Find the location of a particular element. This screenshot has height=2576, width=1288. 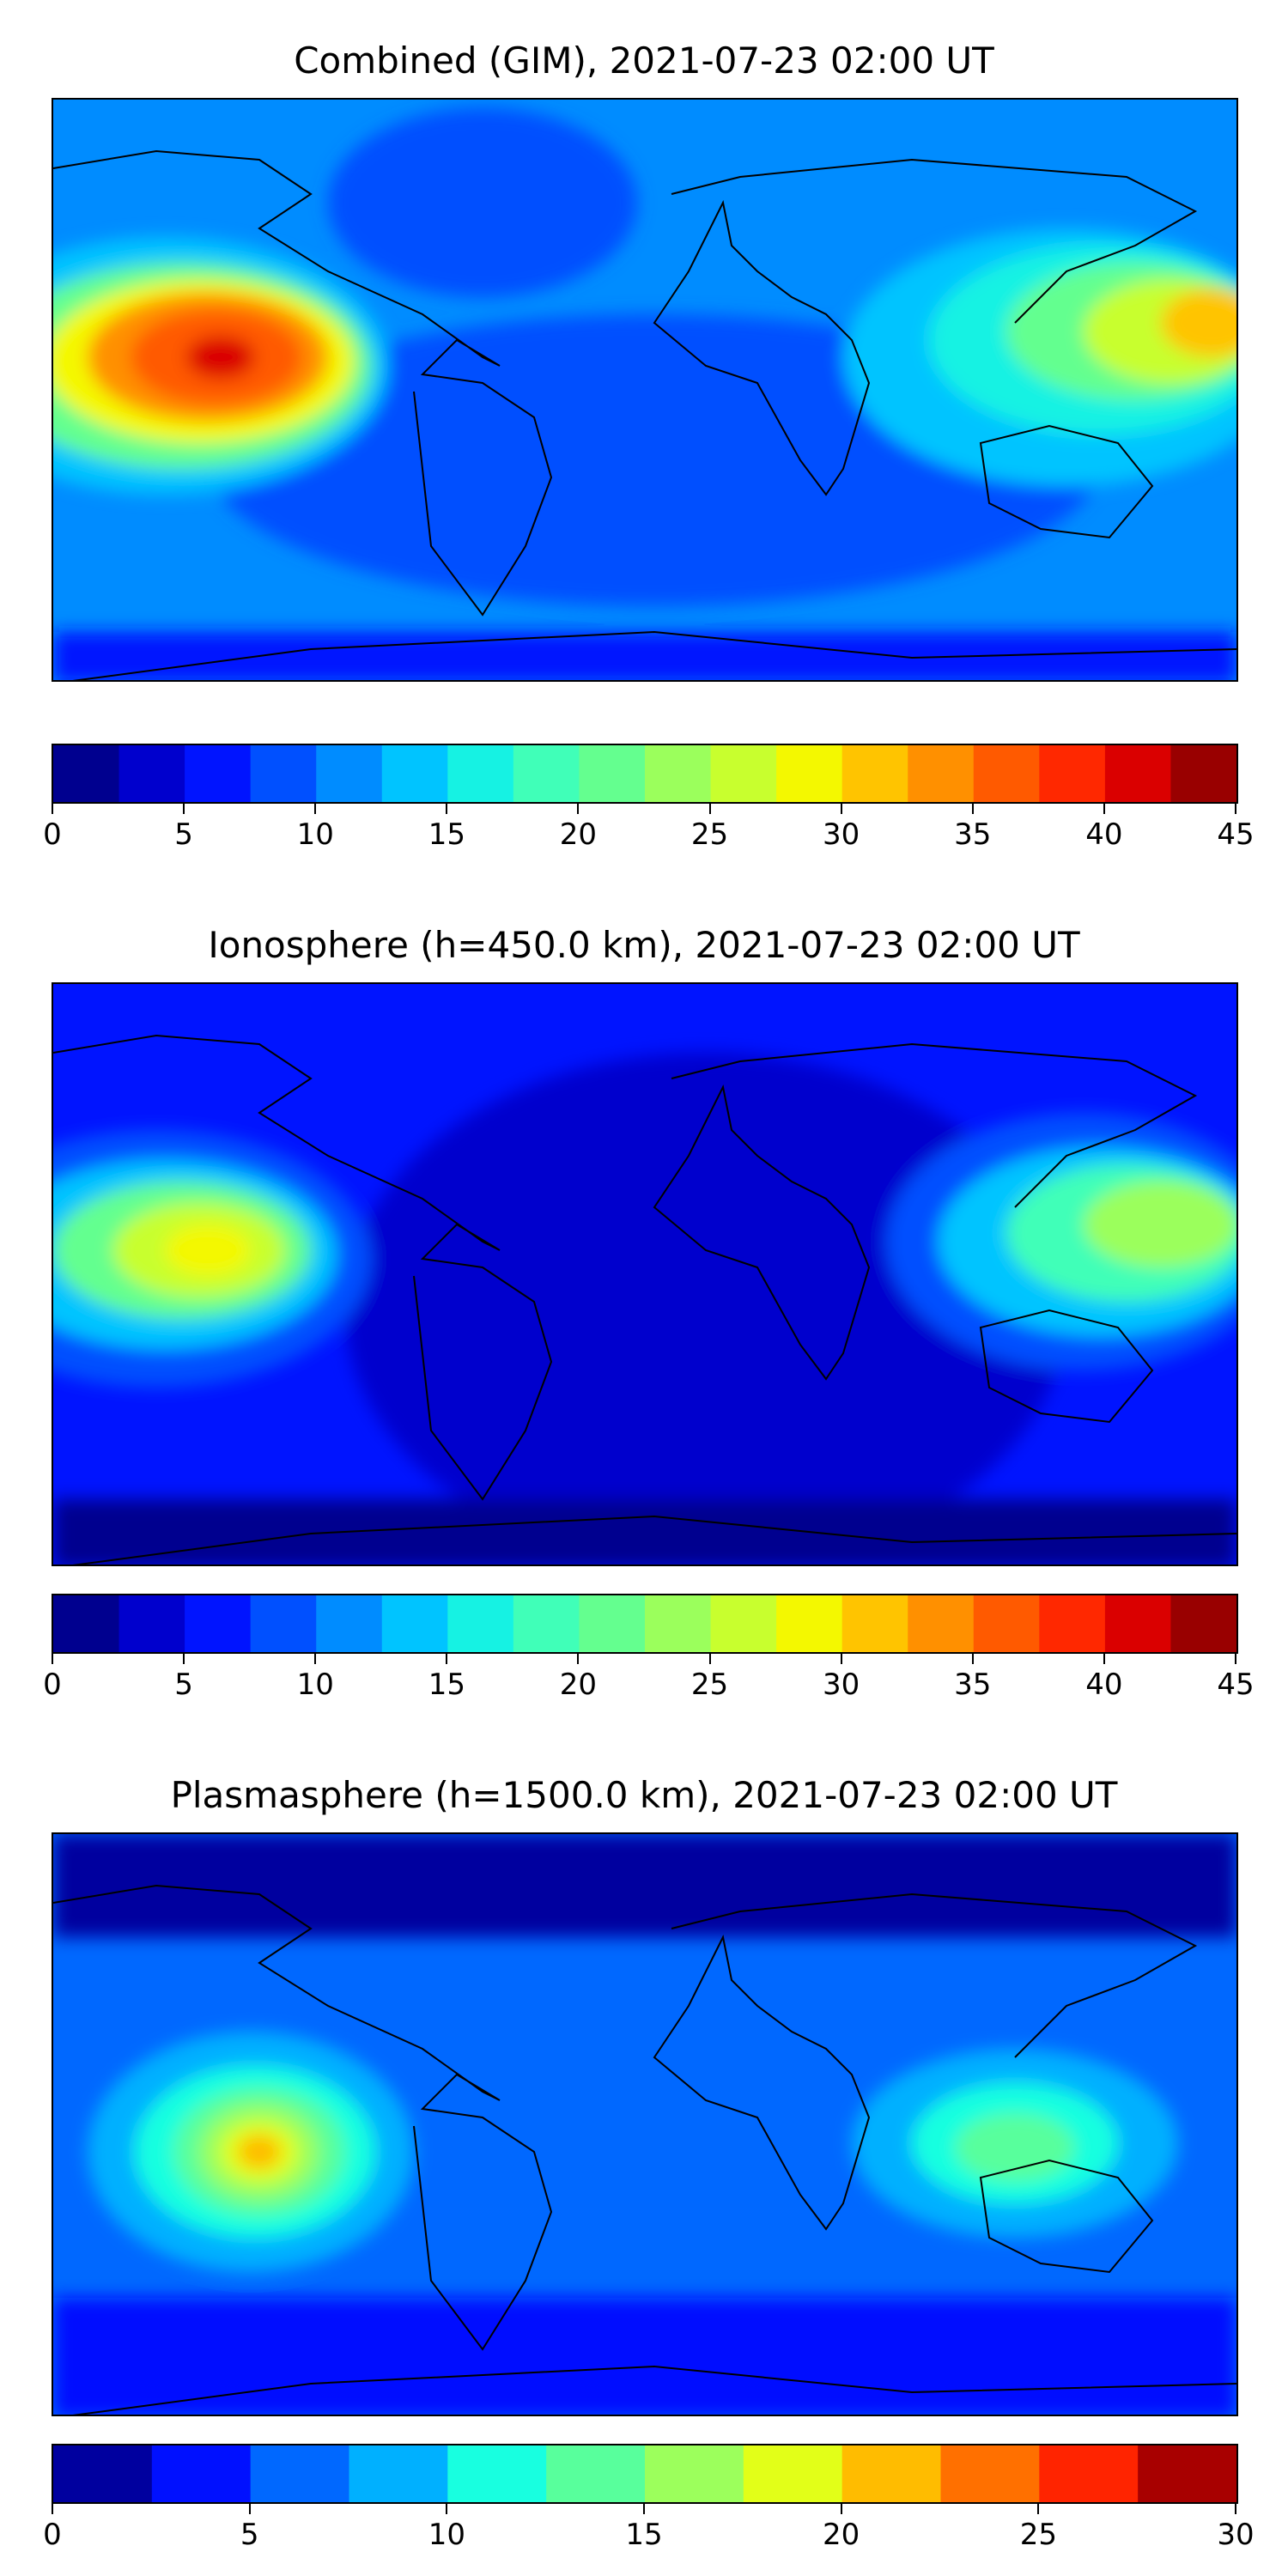

colorbar-ticks-plasmasphere: 0 5 10 15 20 25 30 is located at coordinates (649, 2529).